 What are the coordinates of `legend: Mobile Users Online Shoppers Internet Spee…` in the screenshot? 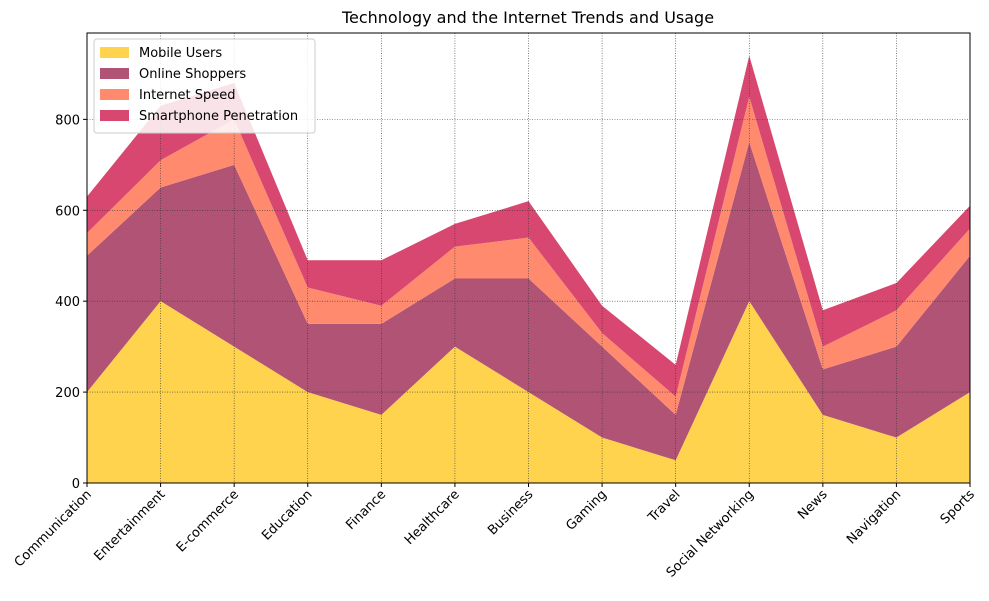 It's located at (204, 86).